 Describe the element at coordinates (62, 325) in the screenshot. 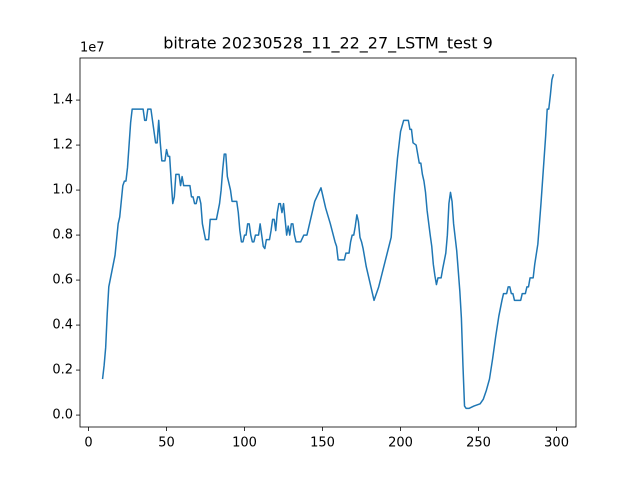

I see `y-tick-label: 0.4` at that location.